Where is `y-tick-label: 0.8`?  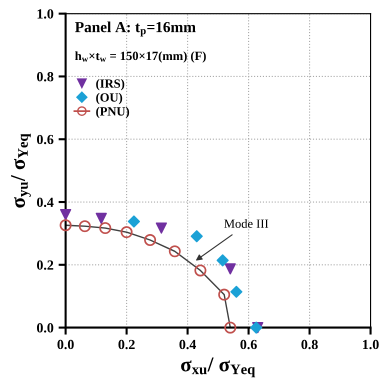 y-tick-label: 0.8 is located at coordinates (45, 77).